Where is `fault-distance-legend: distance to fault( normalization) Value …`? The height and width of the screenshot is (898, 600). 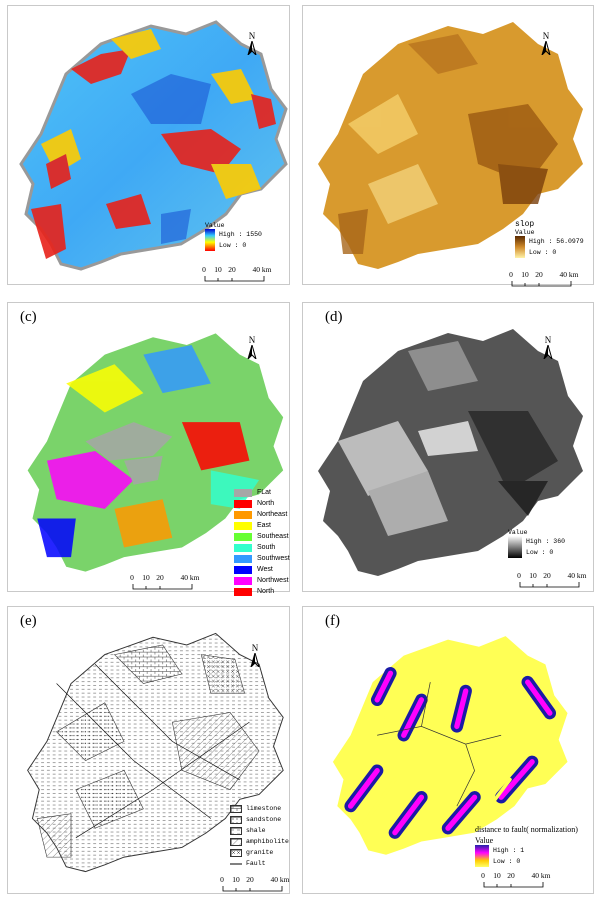 fault-distance-legend: distance to fault( normalization) Value … is located at coordinates (526, 846).